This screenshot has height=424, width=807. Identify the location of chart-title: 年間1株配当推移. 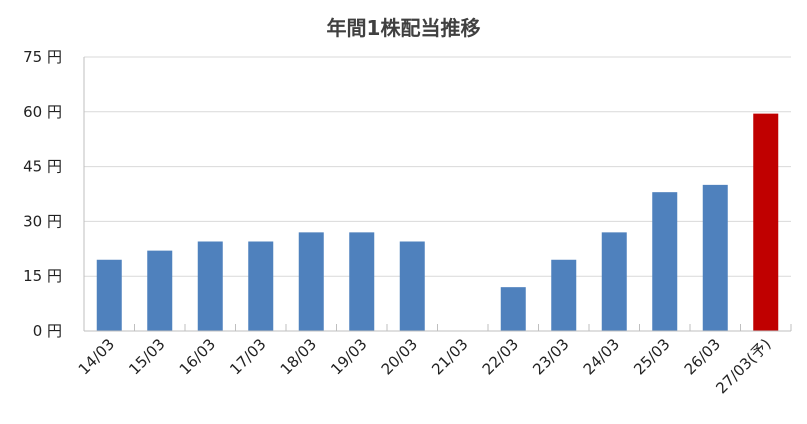
(403, 28).